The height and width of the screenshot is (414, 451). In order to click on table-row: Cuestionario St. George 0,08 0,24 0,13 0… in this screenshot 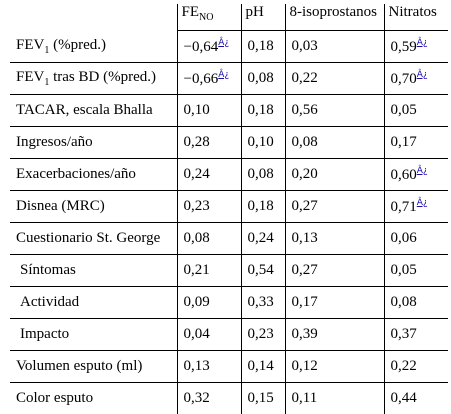, I will do `click(229, 239)`.